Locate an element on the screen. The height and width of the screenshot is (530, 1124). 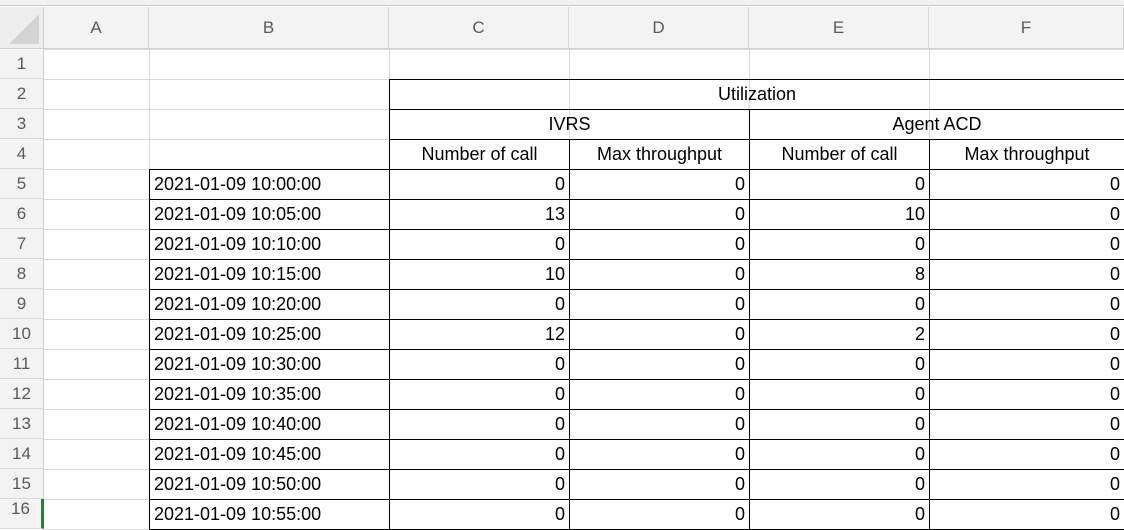
cell-ivrs-calls: 12 is located at coordinates (479, 334).